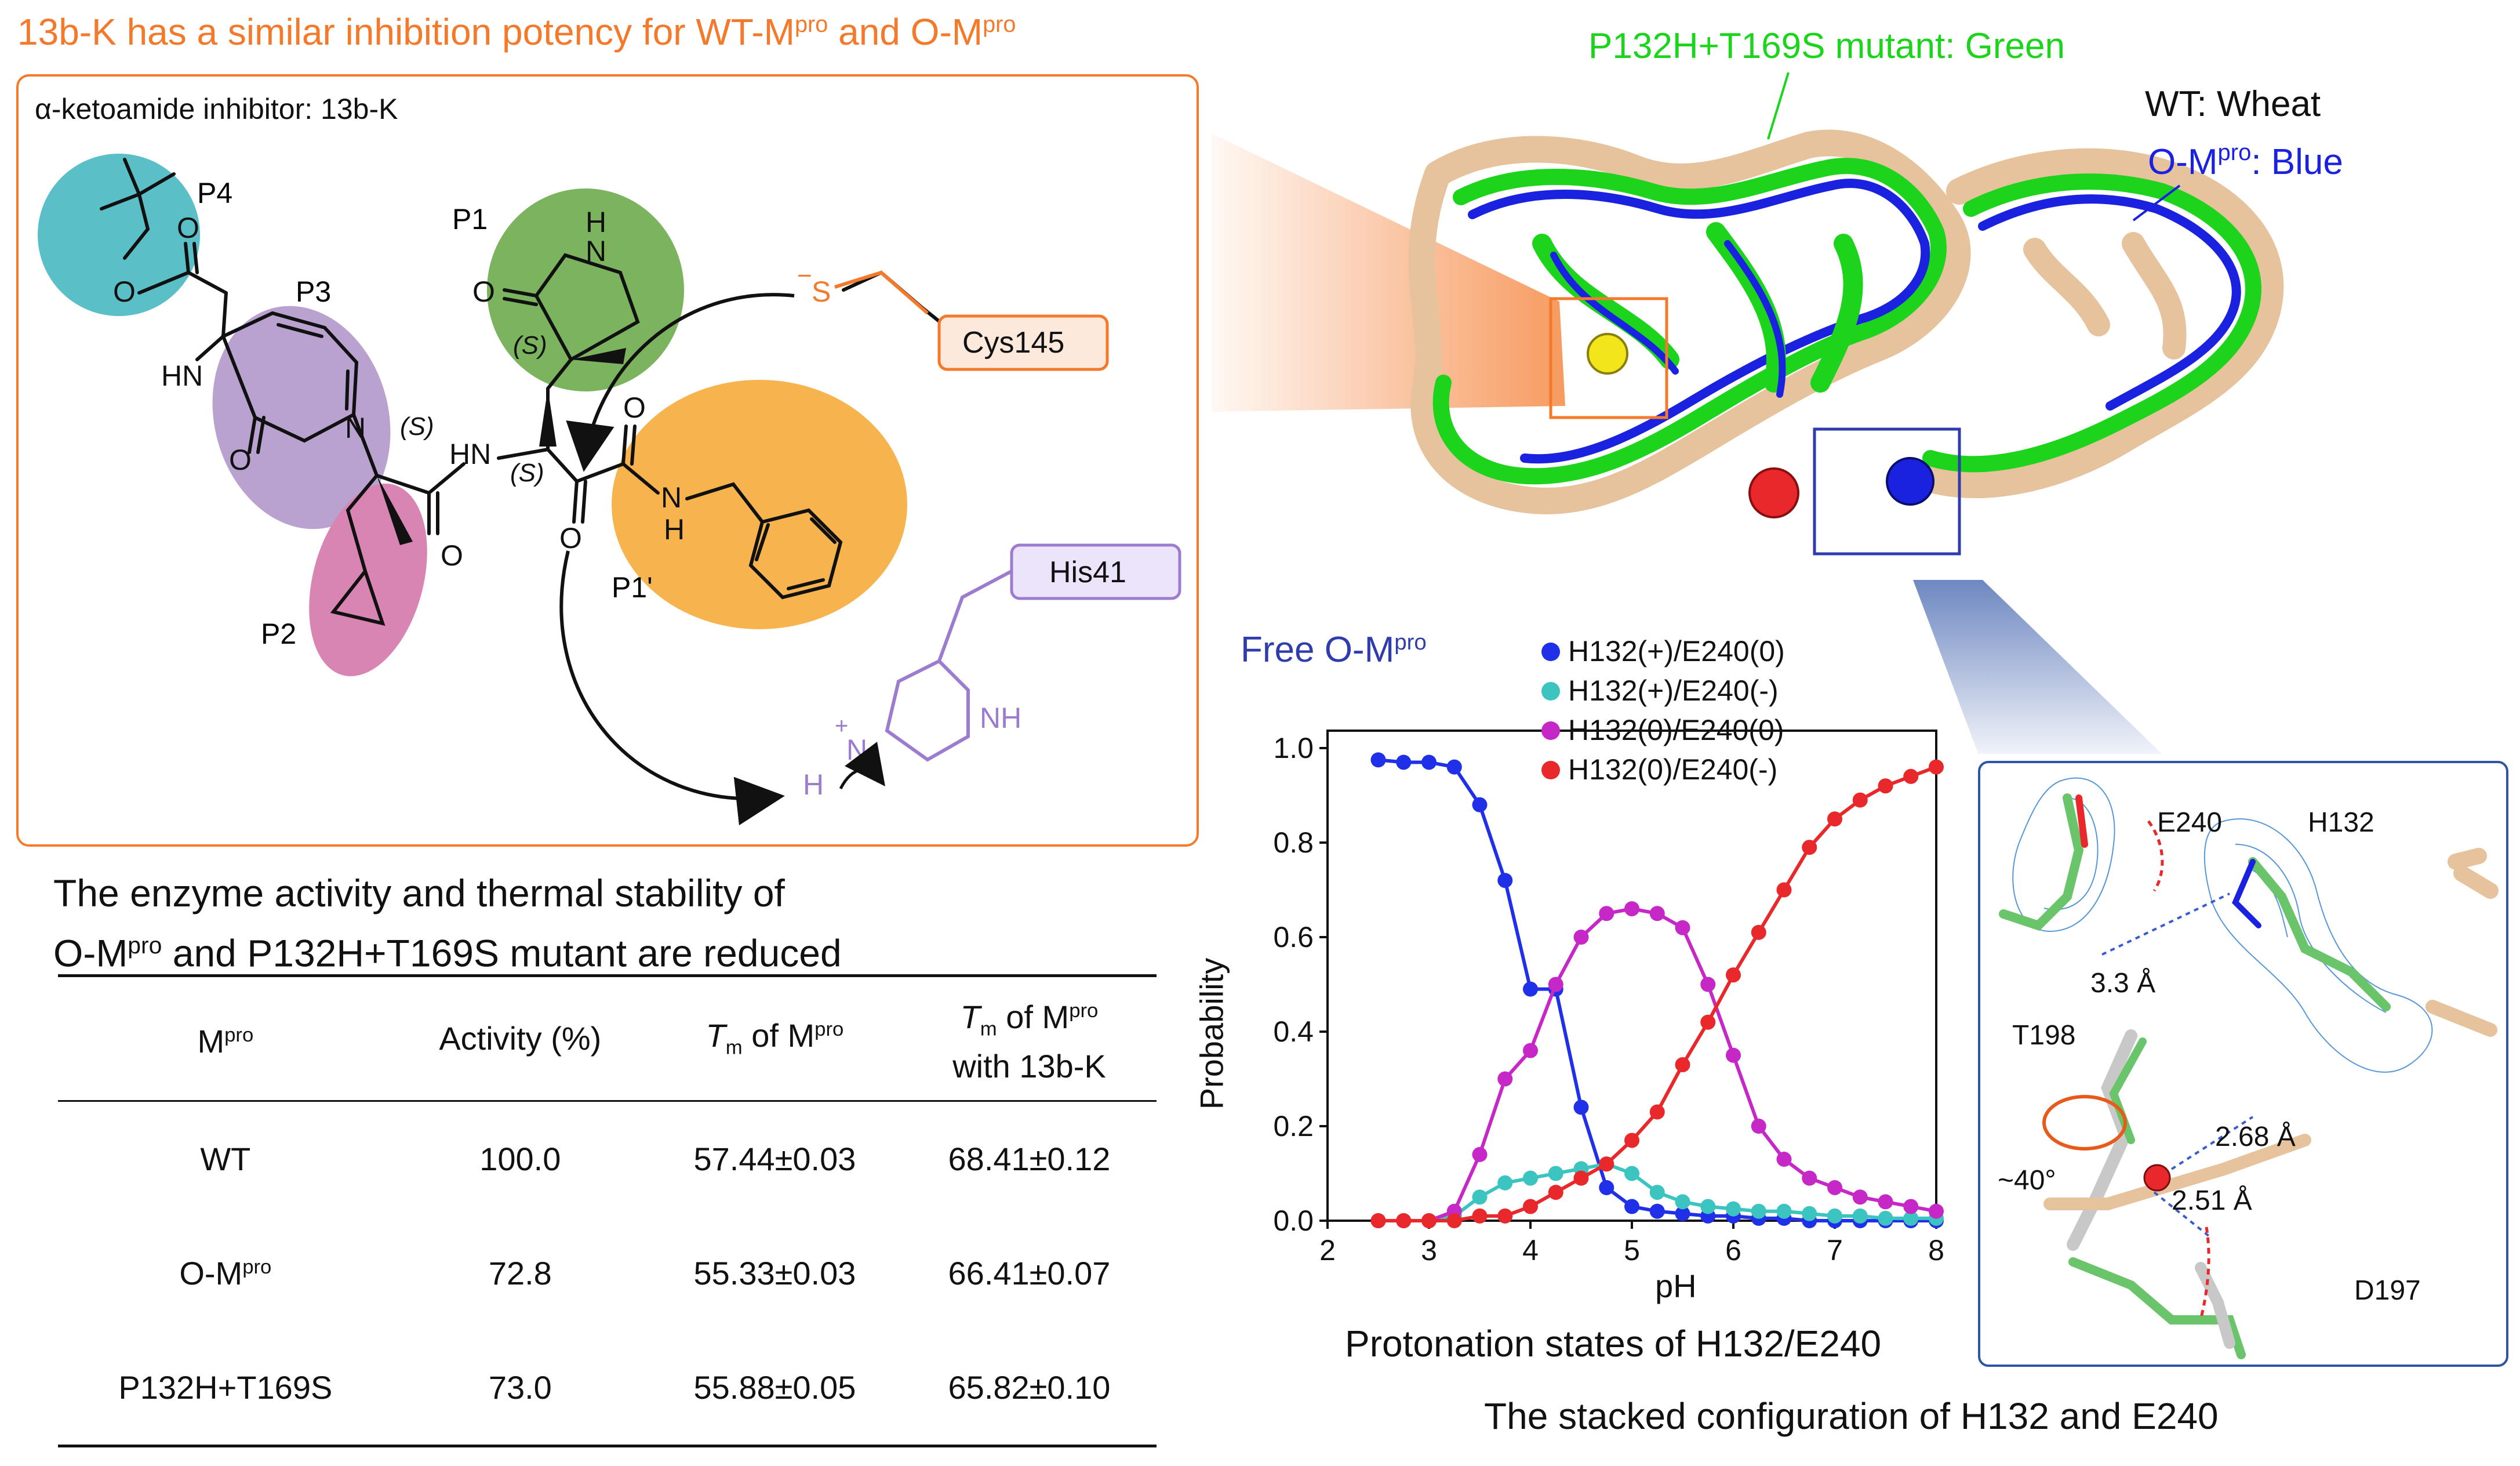  What do you see at coordinates (91, 953) in the screenshot?
I see `table-title-line2-pre: O-M` at bounding box center [91, 953].